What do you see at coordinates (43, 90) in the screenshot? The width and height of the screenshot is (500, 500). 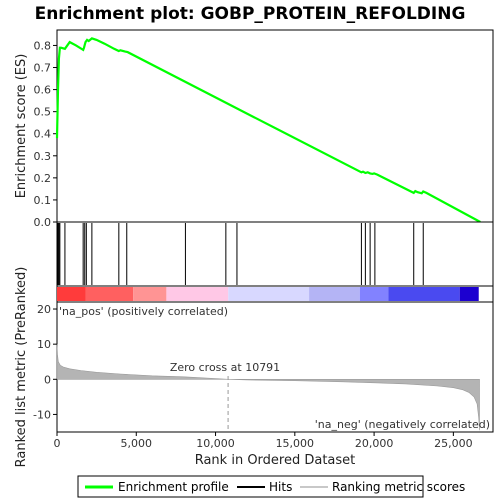 I see `es-y-tick-label: 0.6` at bounding box center [43, 90].